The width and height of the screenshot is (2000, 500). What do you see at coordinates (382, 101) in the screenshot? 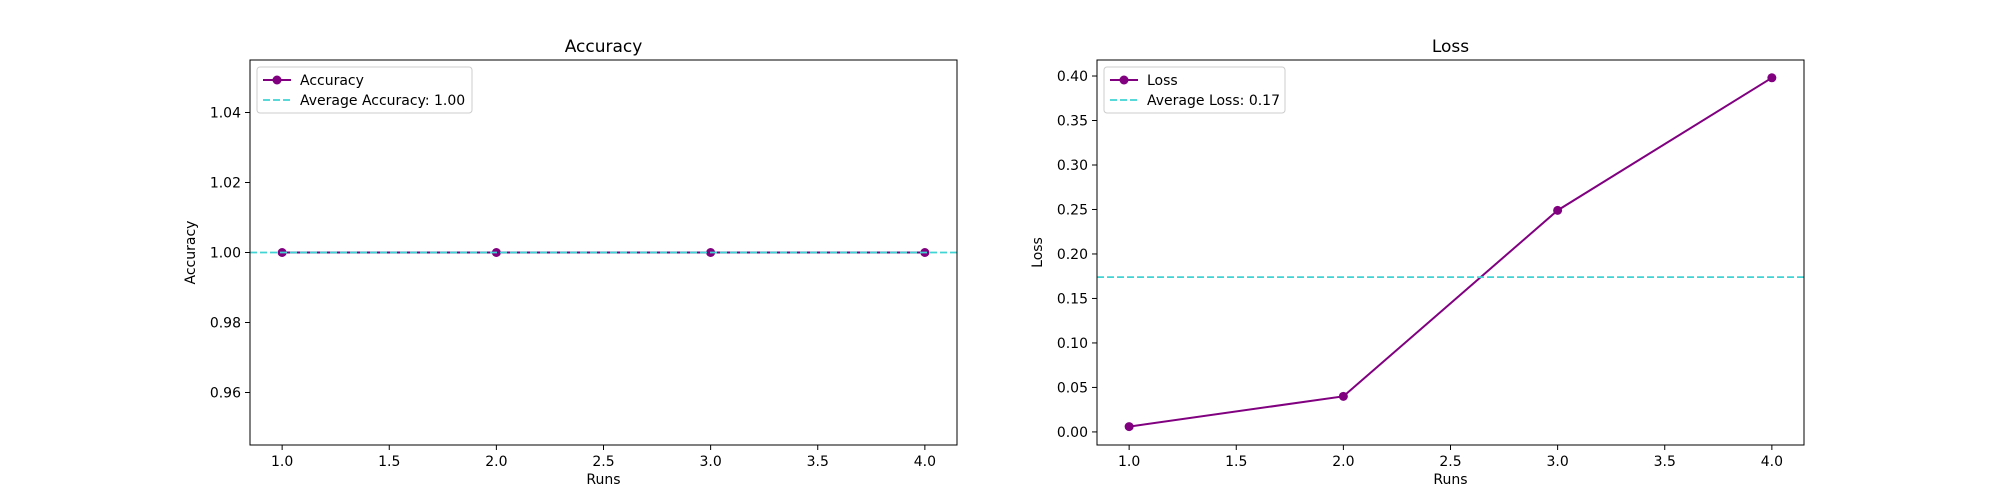
I see `legend-average-label: Average Accuracy: 1.00` at bounding box center [382, 101].